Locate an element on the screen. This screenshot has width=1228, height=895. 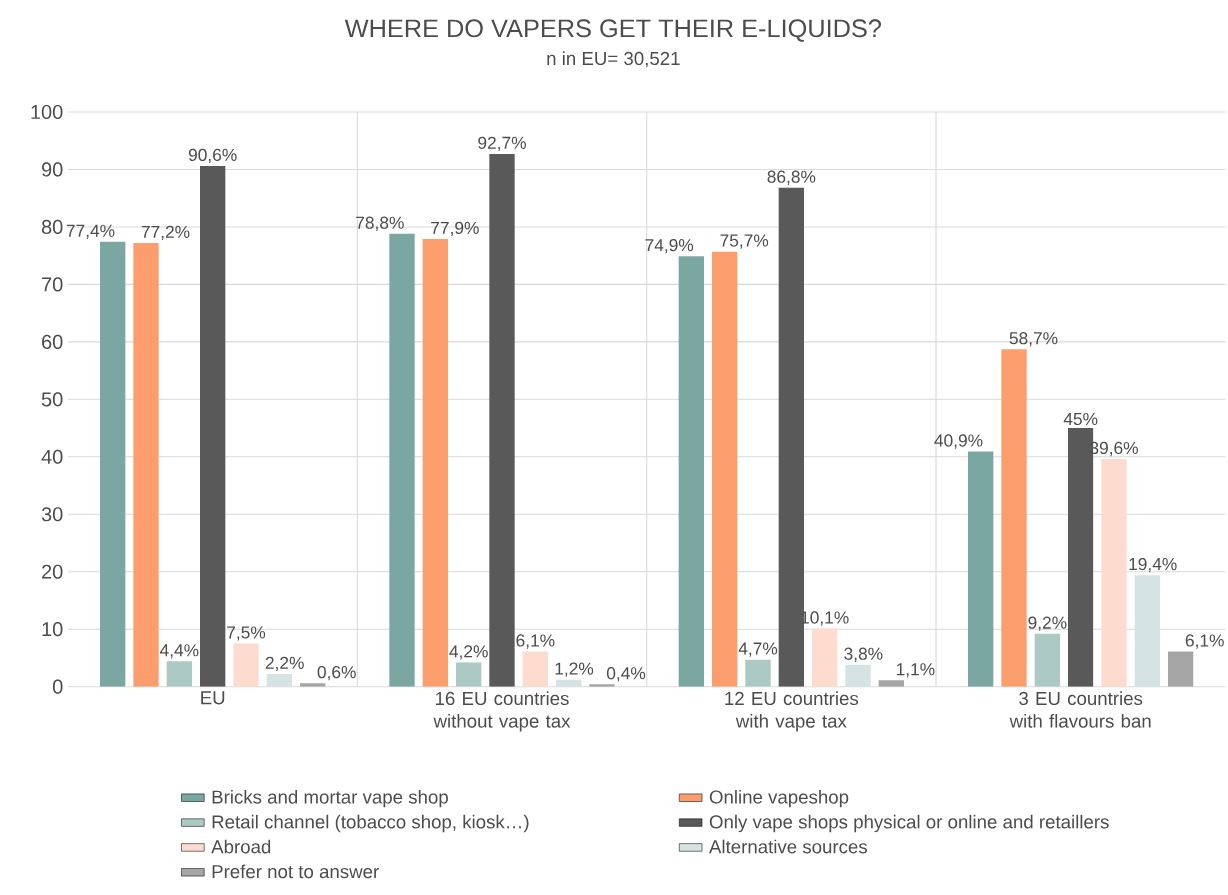
legend-label: Online vapeshop is located at coordinates (779, 799).